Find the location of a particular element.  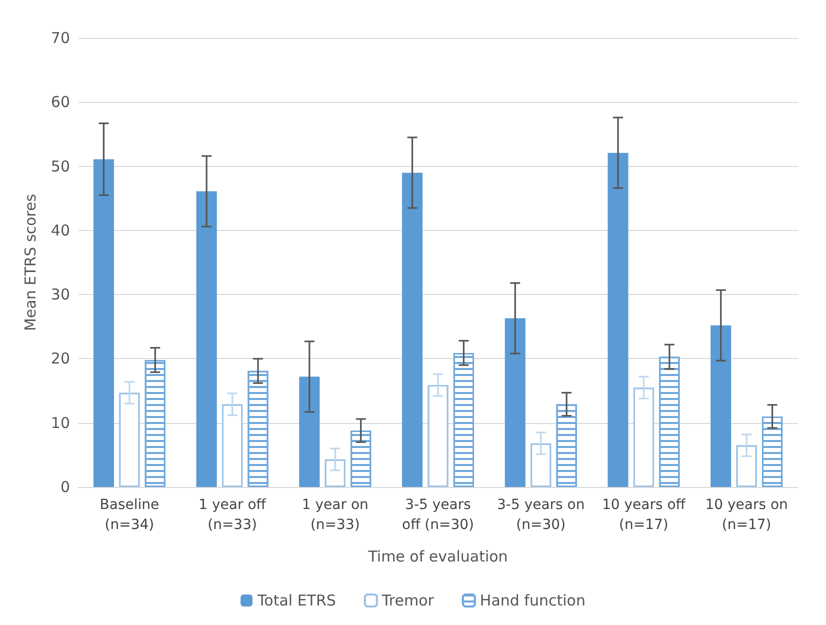

y-axis-title: Mean ETRS scores is located at coordinates (31, 263).